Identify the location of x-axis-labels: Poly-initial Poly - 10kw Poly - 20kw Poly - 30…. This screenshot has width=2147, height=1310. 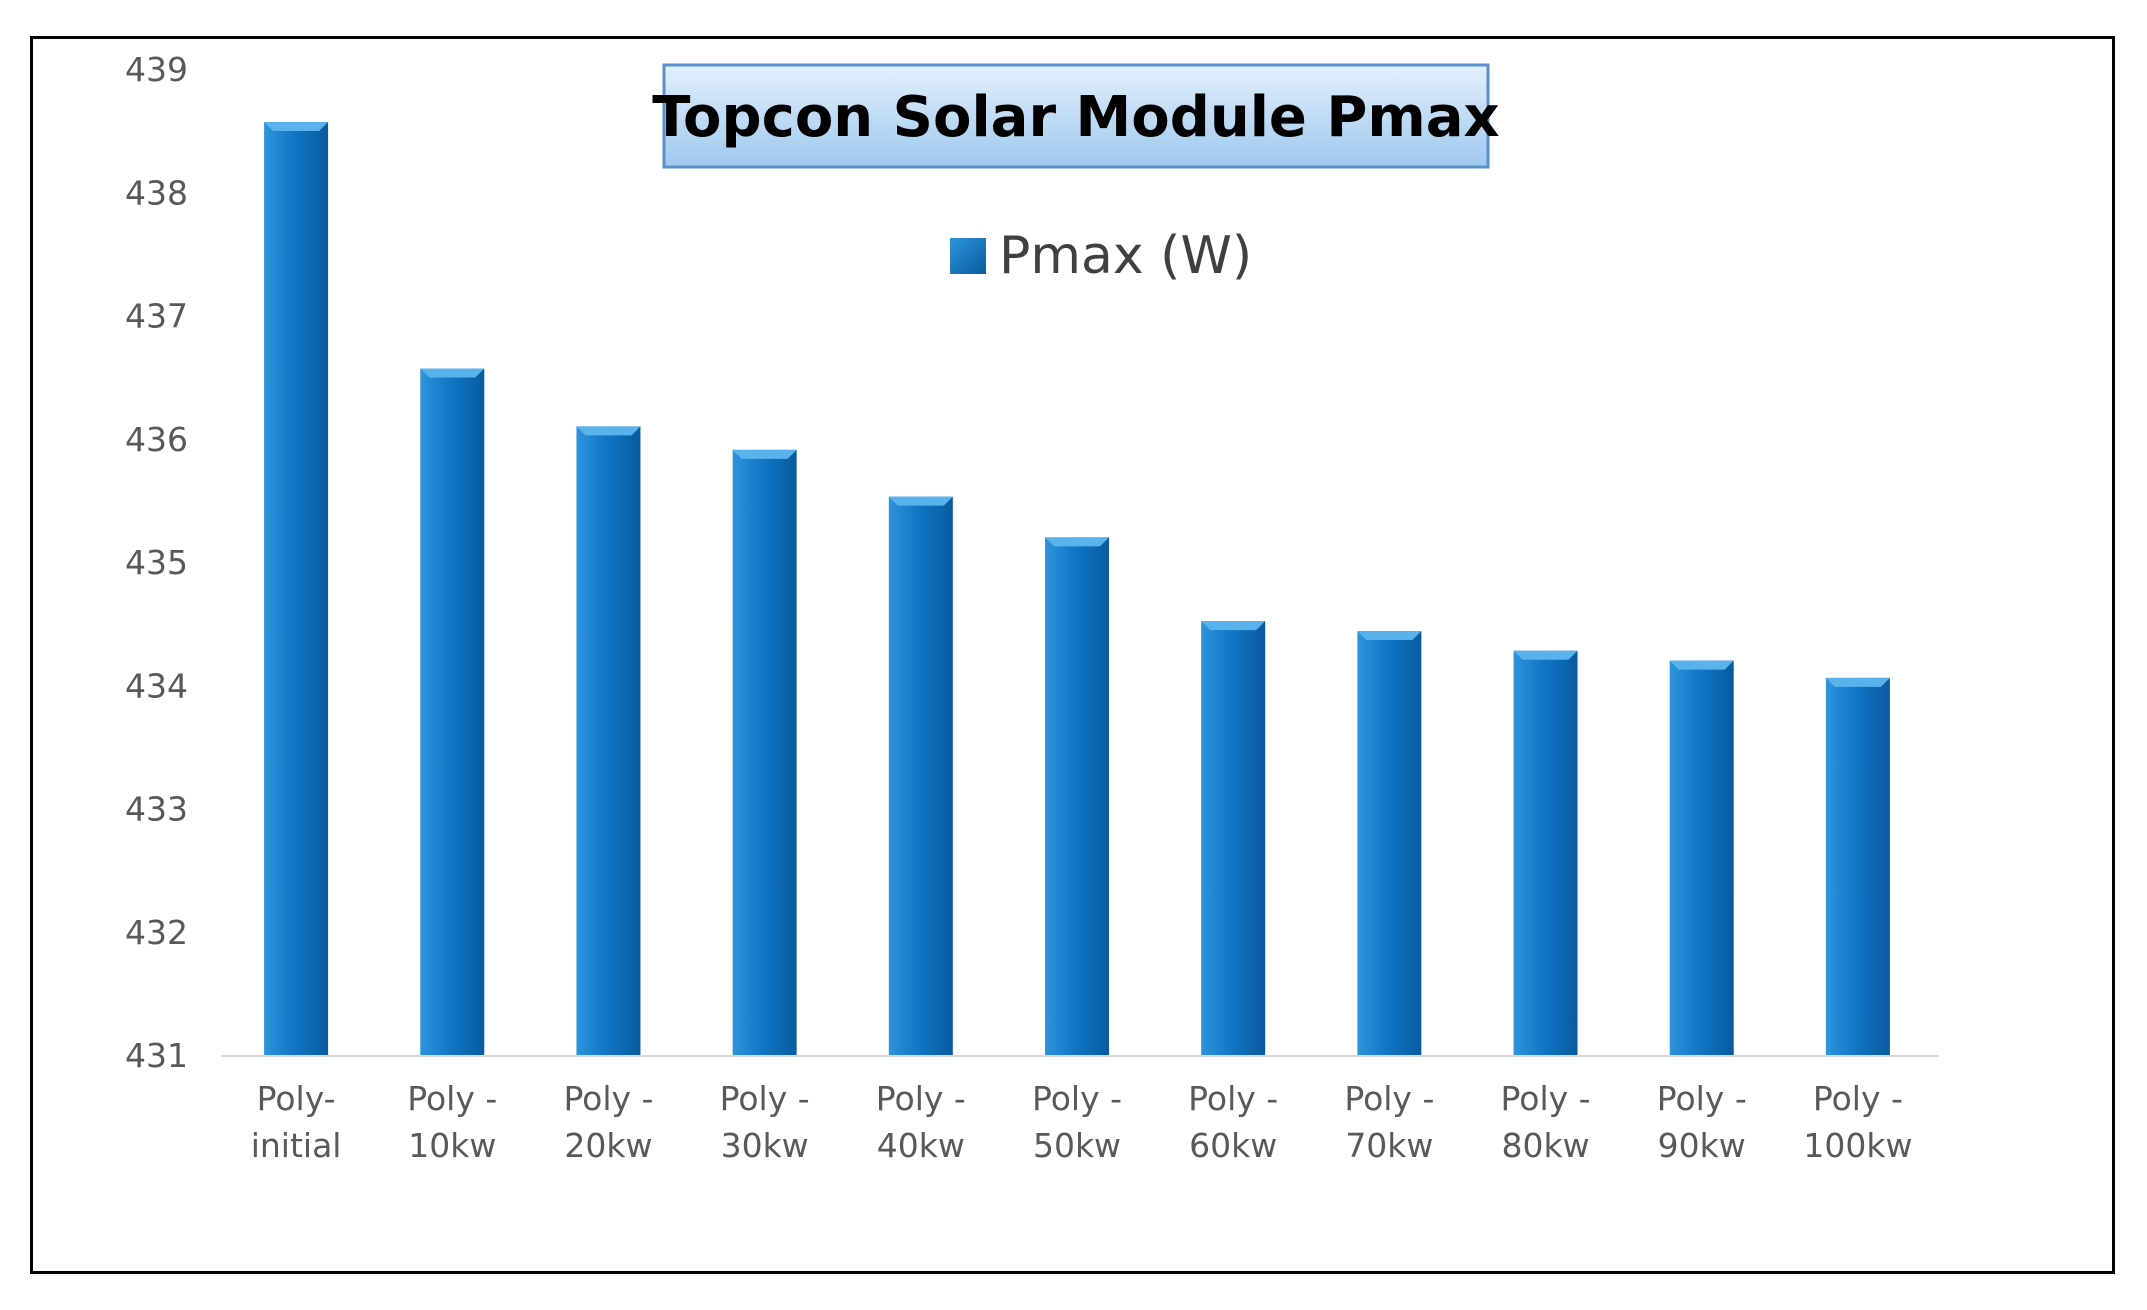
(1082, 1122).